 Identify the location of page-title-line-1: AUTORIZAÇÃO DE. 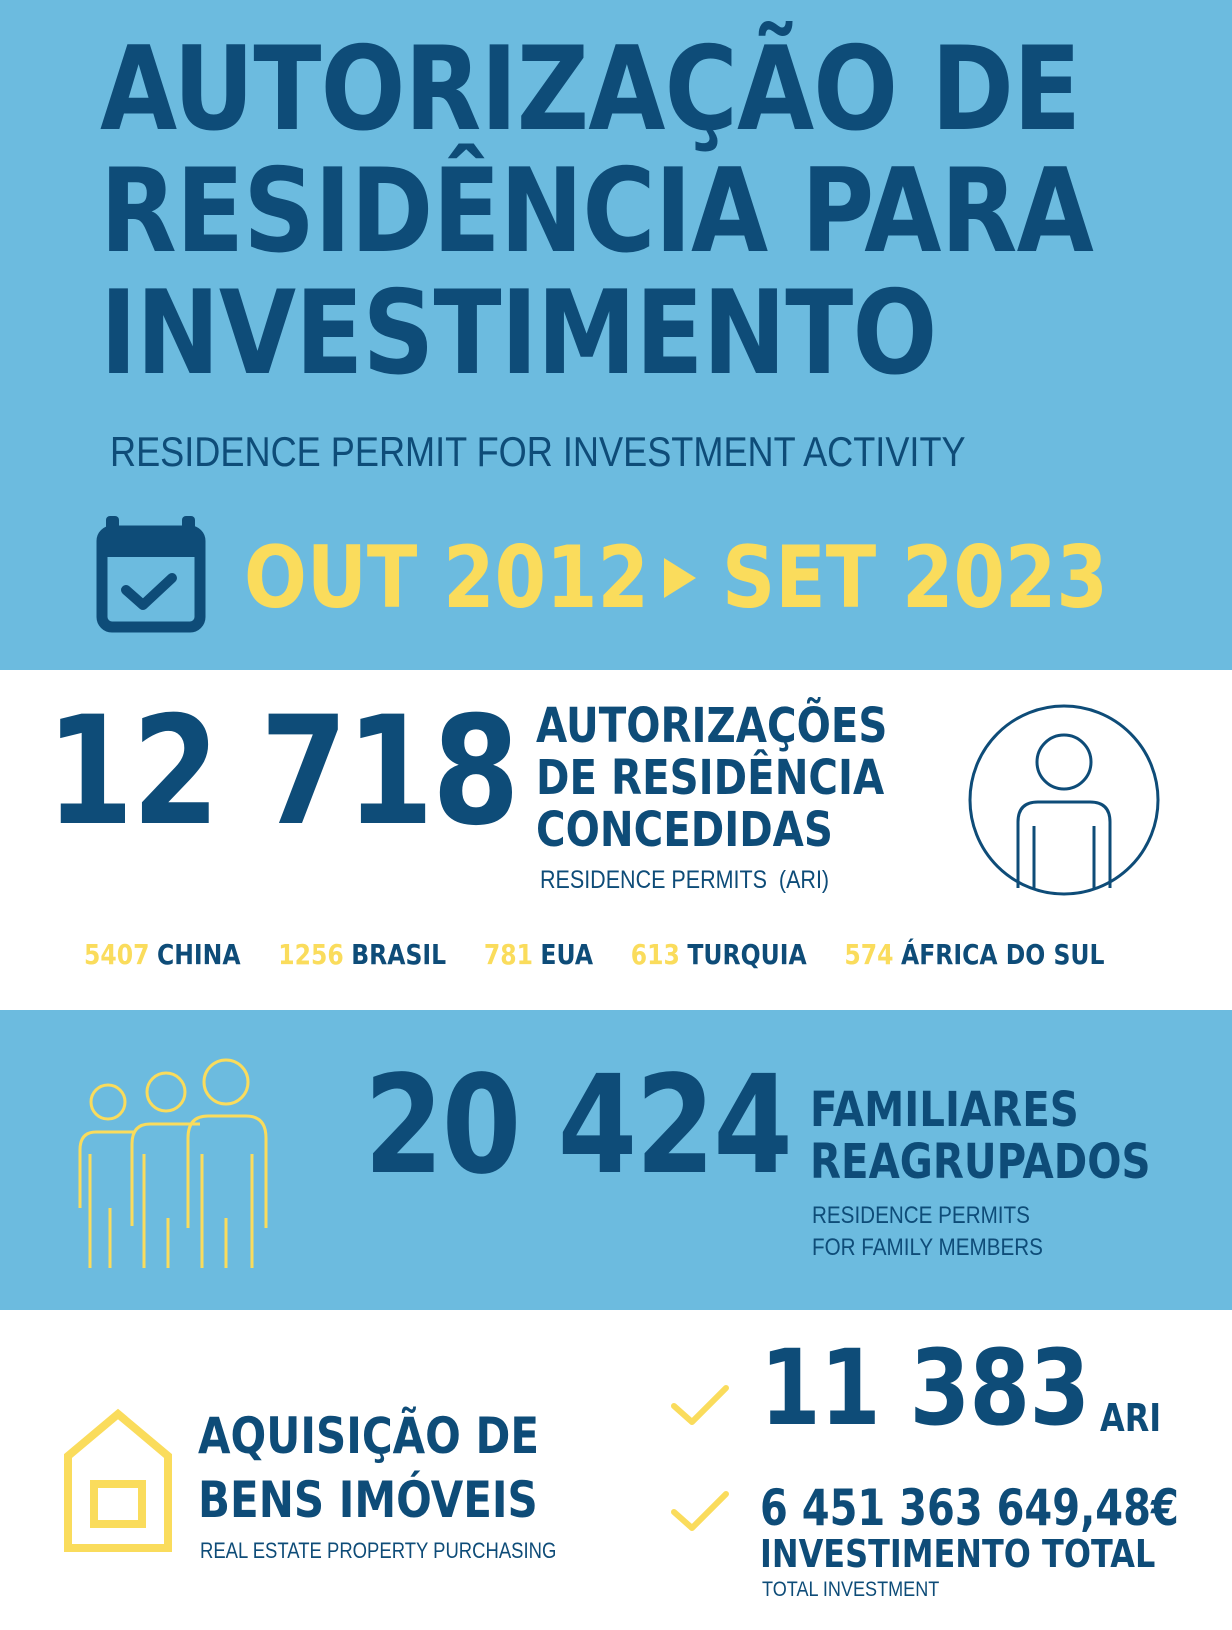
(590, 89).